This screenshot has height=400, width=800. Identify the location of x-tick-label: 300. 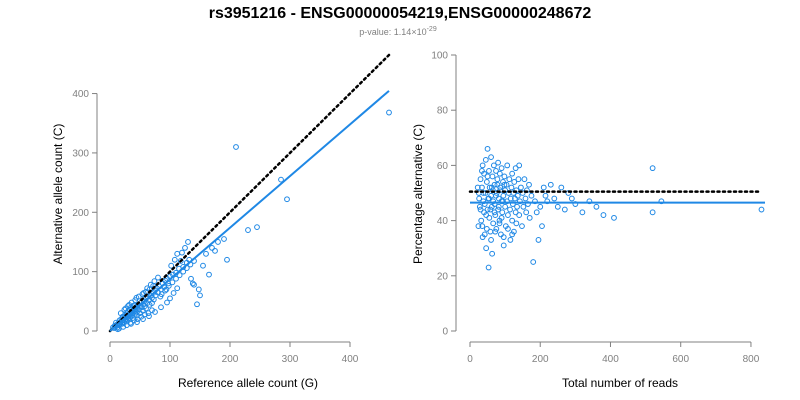
(290, 359).